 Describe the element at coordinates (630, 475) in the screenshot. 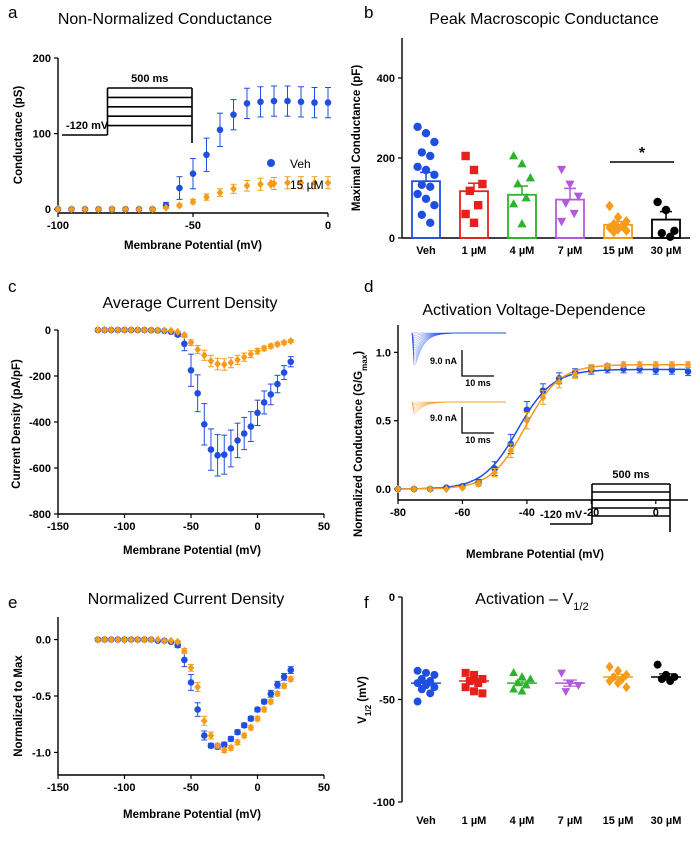

I see `protocol-duration-label: 500 ms` at that location.